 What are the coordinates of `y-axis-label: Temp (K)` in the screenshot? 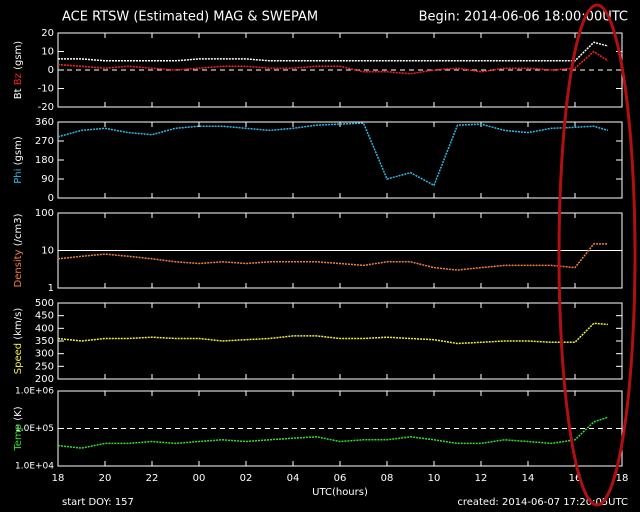 It's located at (18, 428).